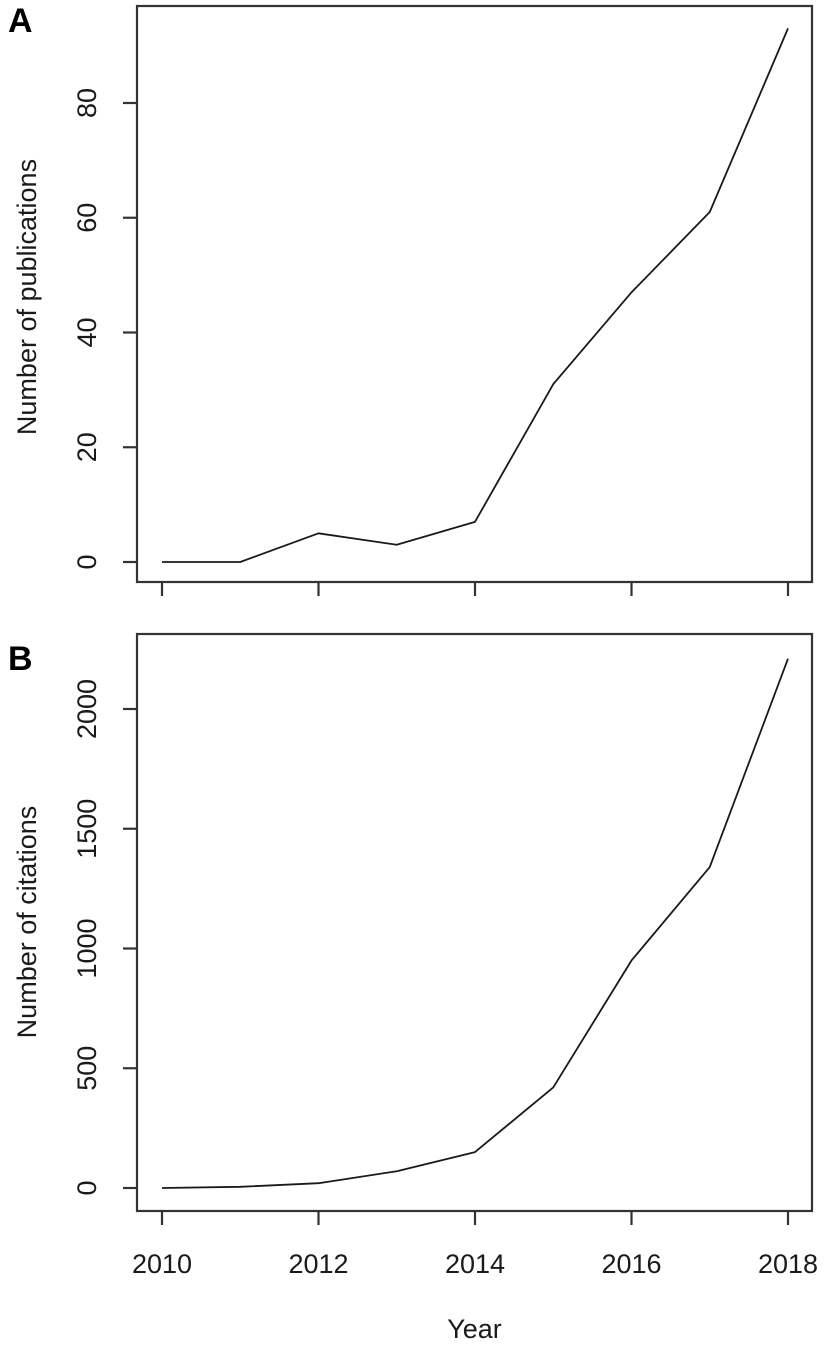 This screenshot has height=1351, width=827. What do you see at coordinates (162, 1264) in the screenshot?
I see `x-tick-label: 2010` at bounding box center [162, 1264].